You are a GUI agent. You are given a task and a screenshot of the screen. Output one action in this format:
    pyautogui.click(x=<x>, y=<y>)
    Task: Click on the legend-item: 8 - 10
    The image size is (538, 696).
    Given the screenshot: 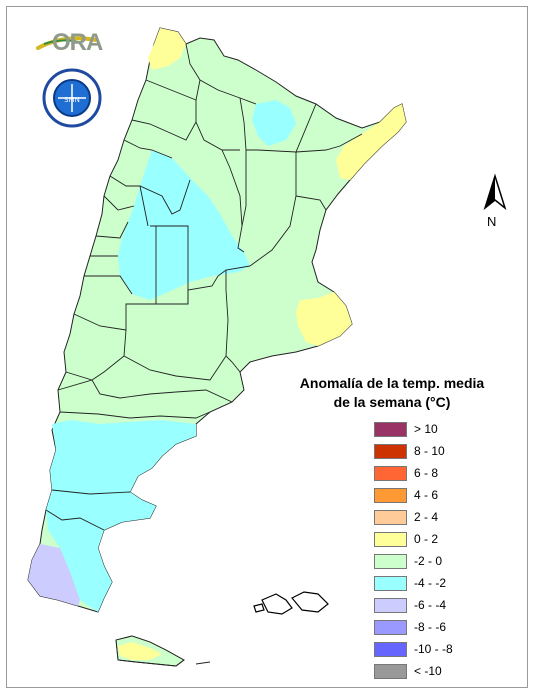 What is the action you would take?
    pyautogui.click(x=434, y=451)
    